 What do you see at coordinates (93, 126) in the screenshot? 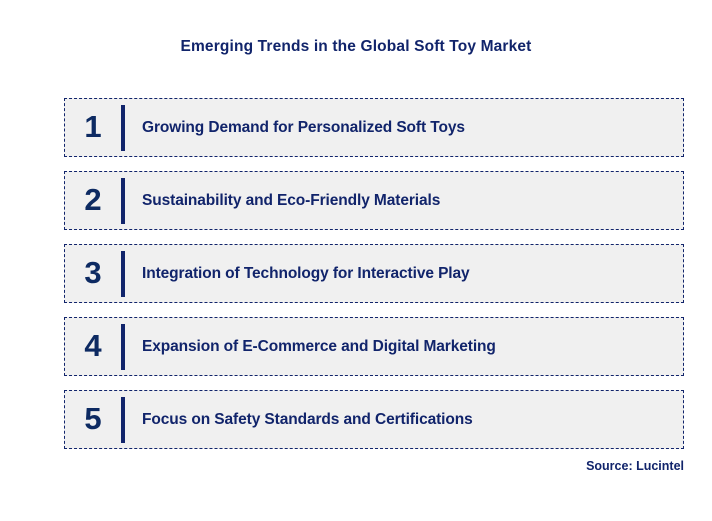
I see `trend-number: 1` at bounding box center [93, 126].